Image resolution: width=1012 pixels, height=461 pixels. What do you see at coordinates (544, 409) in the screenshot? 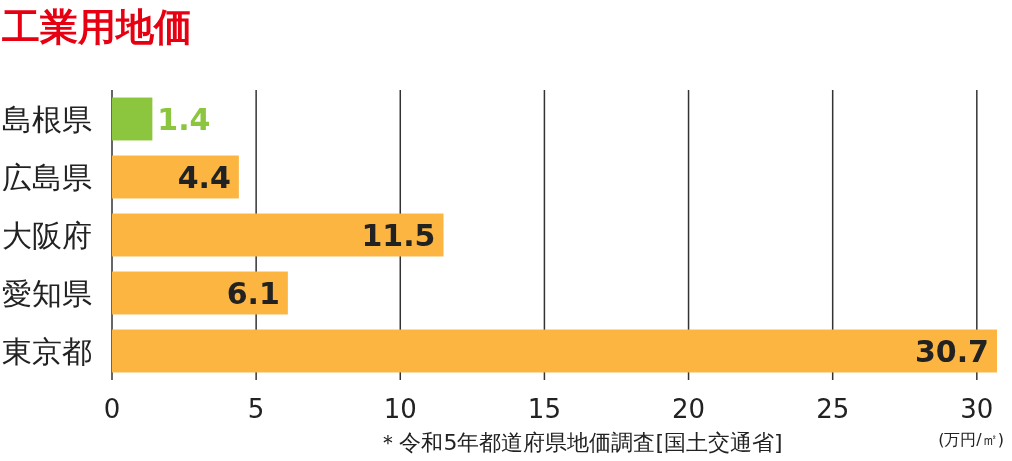
I see `x-tick-label: 15` at bounding box center [544, 409].